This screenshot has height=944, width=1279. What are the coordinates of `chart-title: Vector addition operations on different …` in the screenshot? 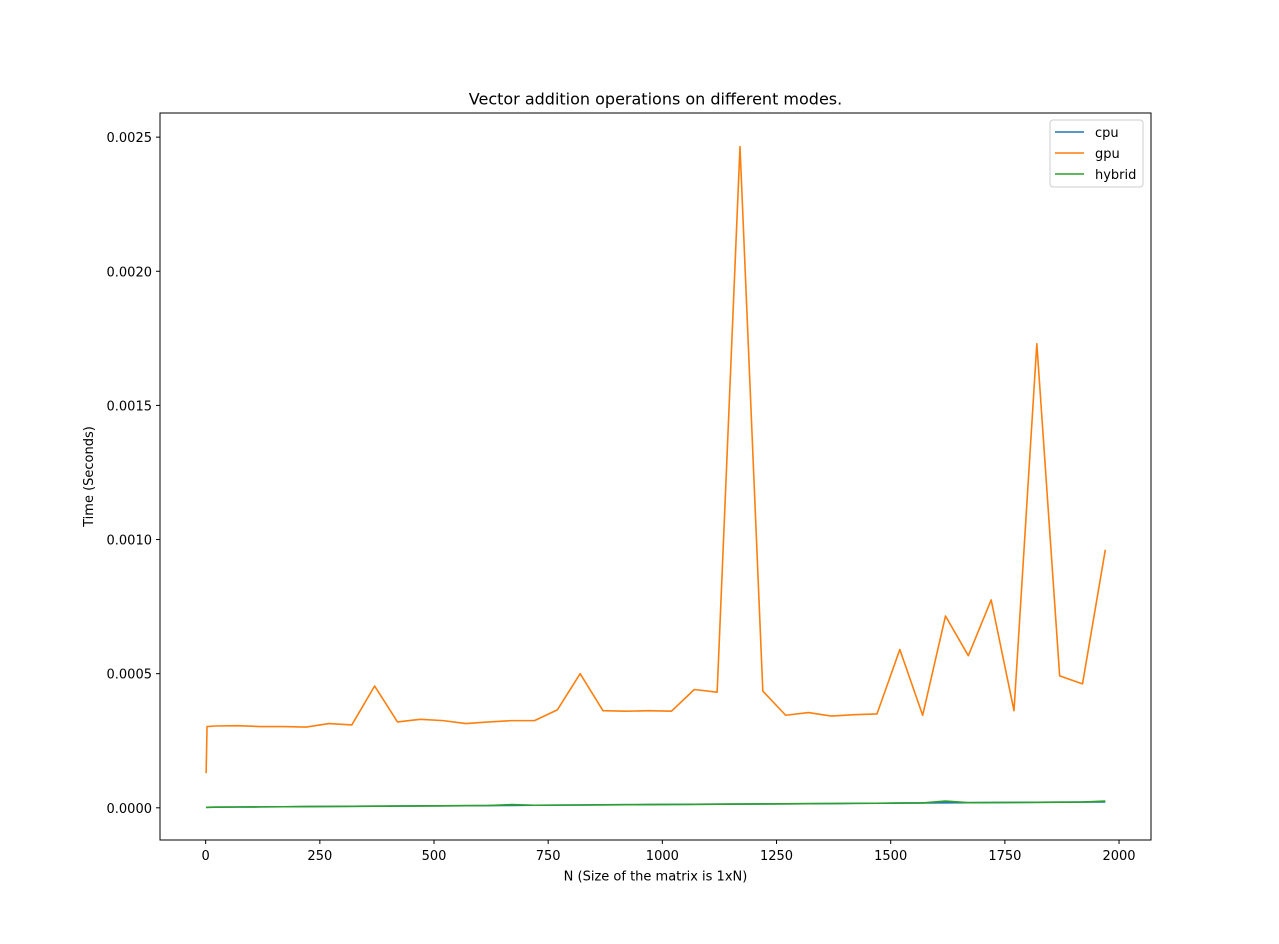 It's located at (655, 99).